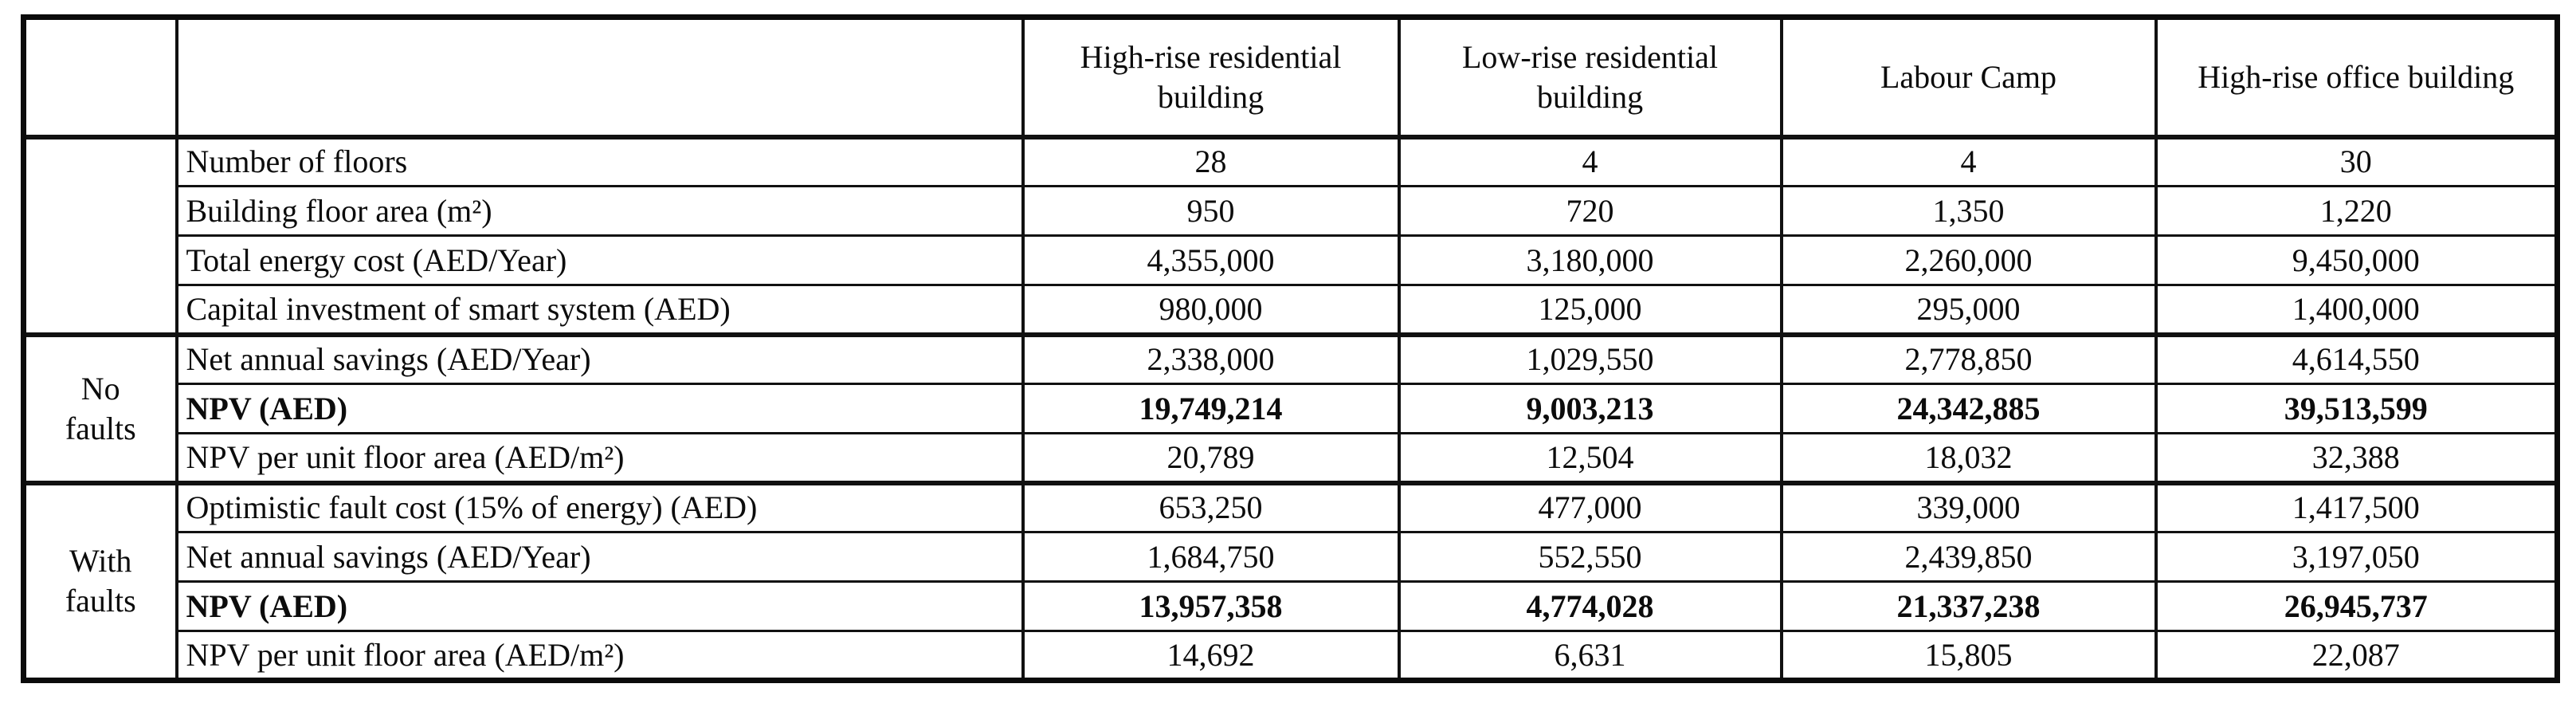  I want to click on value-cell: 6,631, so click(1590, 656).